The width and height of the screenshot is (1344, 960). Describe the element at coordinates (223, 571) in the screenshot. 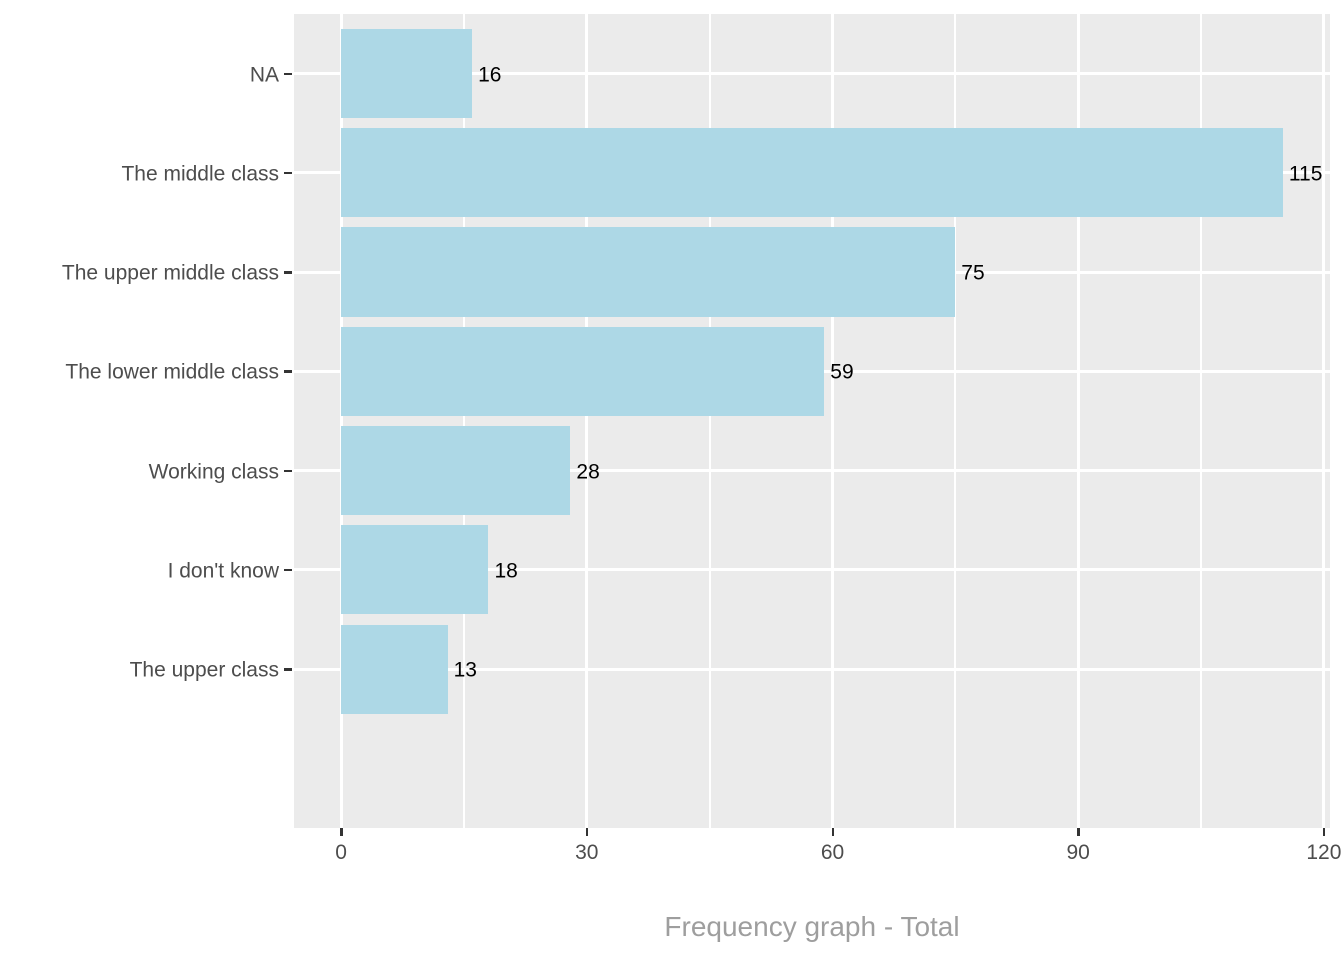

I see `y-tick-label: I don't know` at that location.